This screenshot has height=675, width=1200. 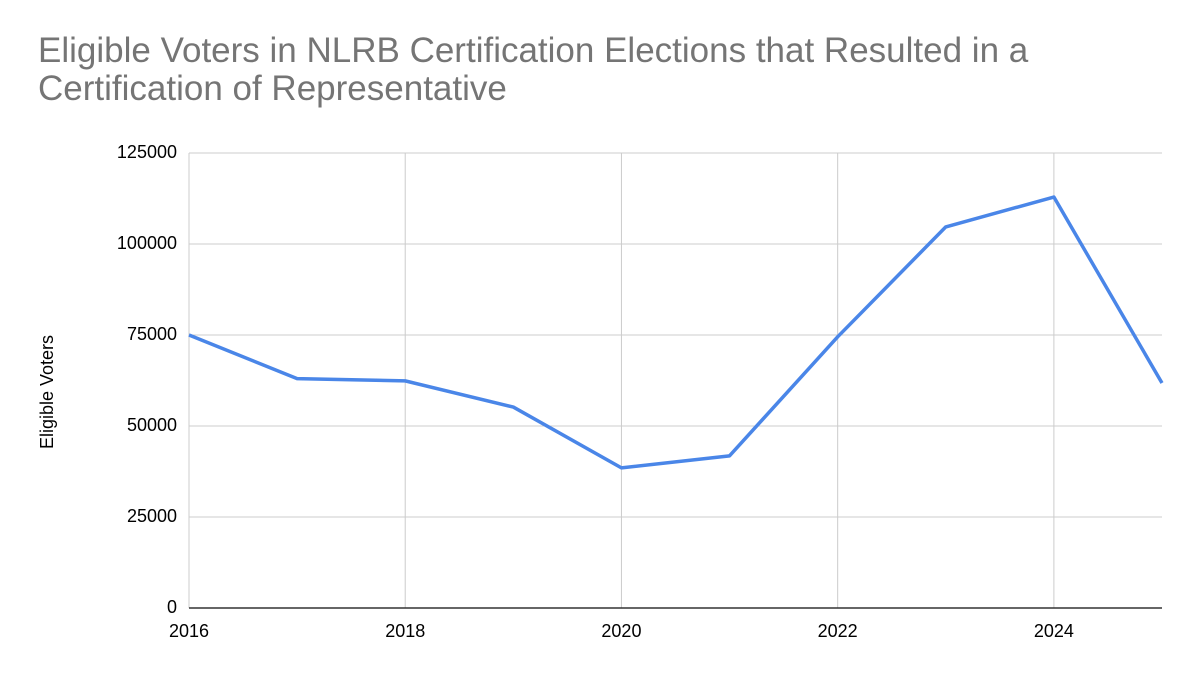 I want to click on y-axis-label: Eligible Voters, so click(x=47, y=392).